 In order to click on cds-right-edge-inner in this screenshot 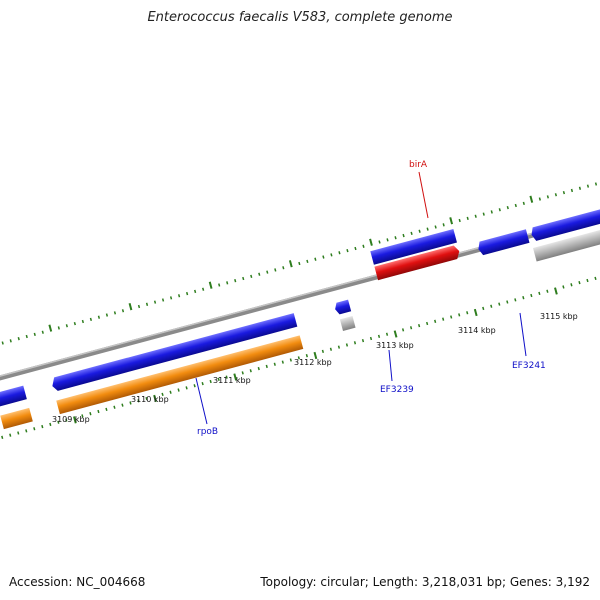, I will do `click(566, 243)`.